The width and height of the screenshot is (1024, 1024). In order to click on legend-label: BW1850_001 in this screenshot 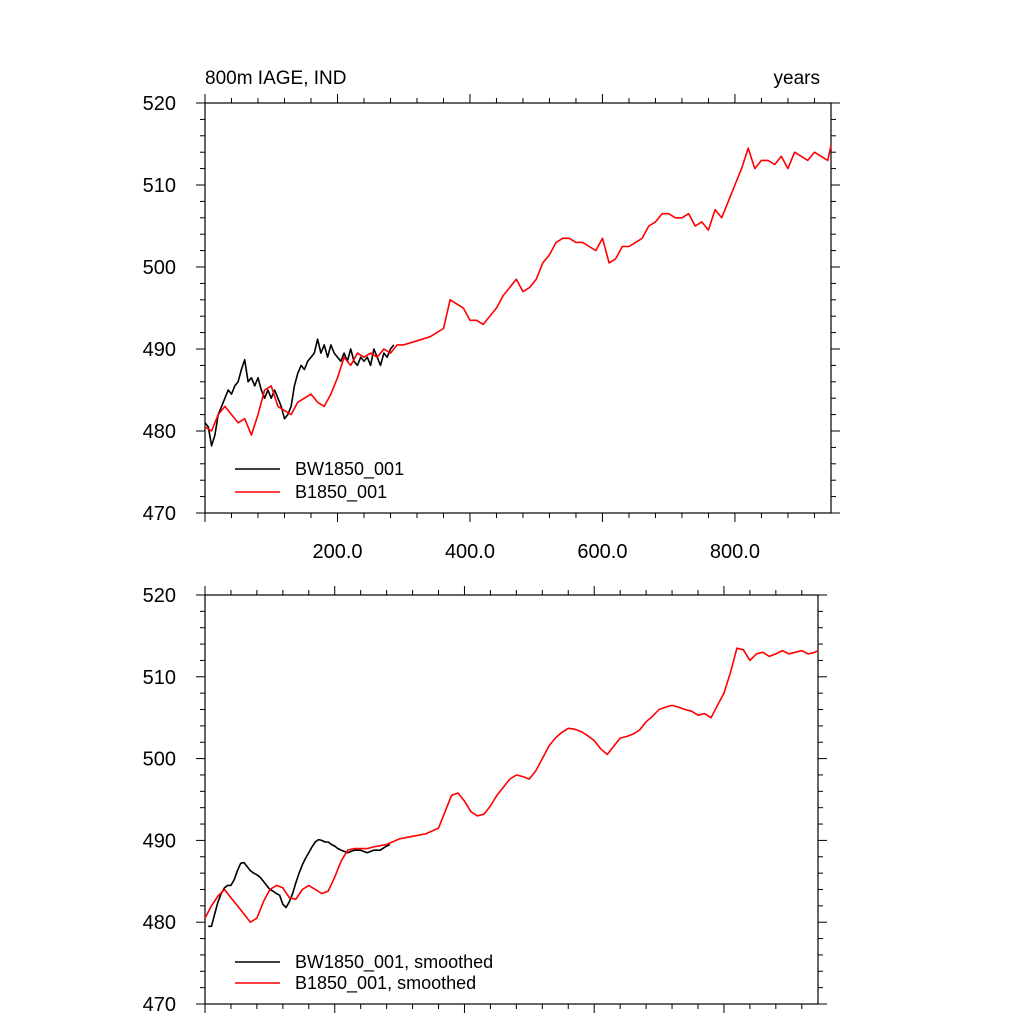, I will do `click(349, 469)`.